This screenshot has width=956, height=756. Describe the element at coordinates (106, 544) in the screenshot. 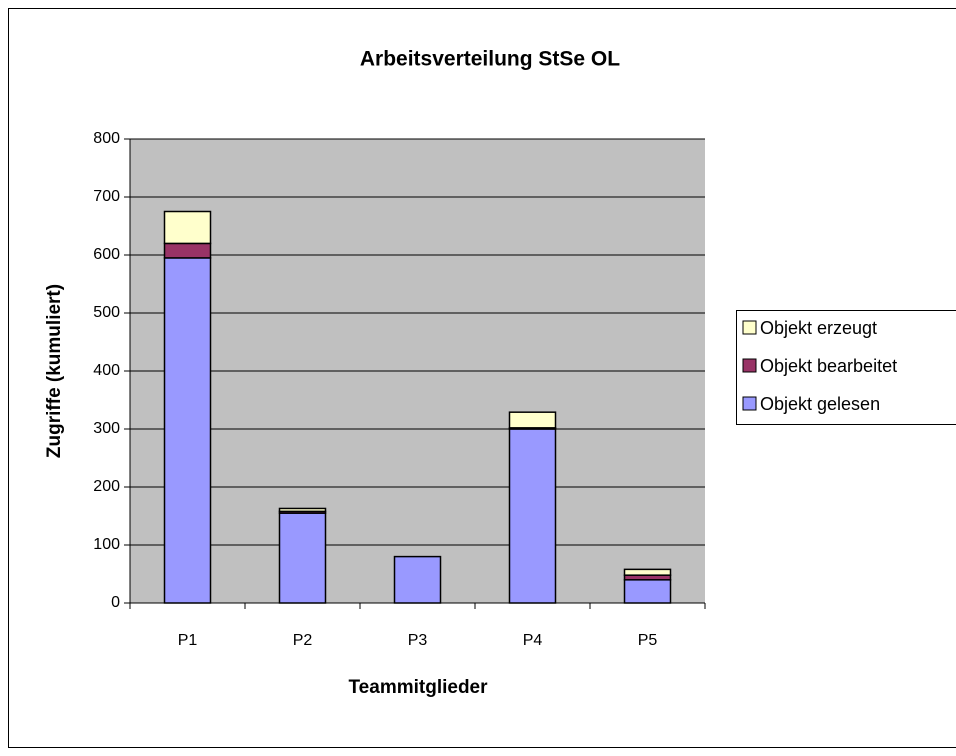

I see `y-tick-label: 100` at that location.